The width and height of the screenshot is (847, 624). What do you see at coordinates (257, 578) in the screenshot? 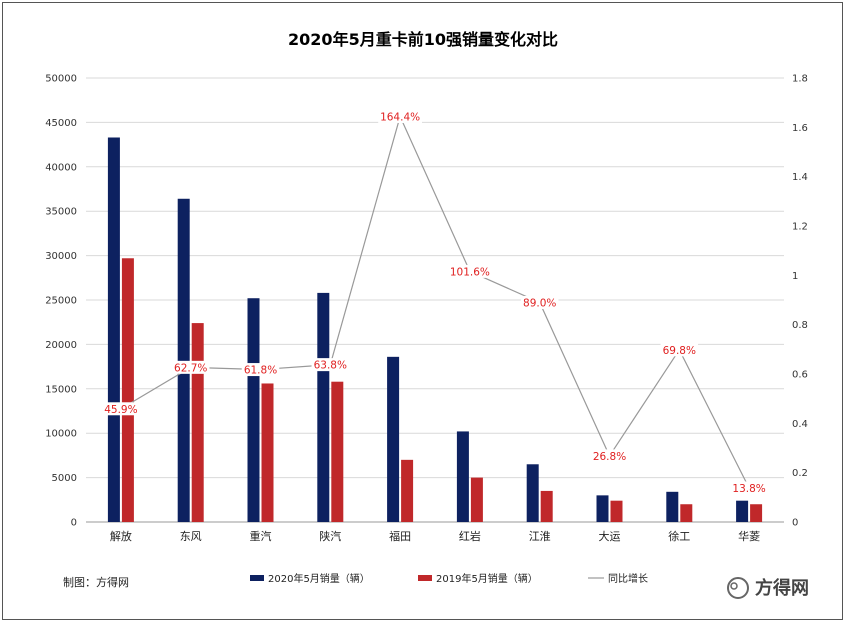
I see `legend-swatch-2020` at bounding box center [257, 578].